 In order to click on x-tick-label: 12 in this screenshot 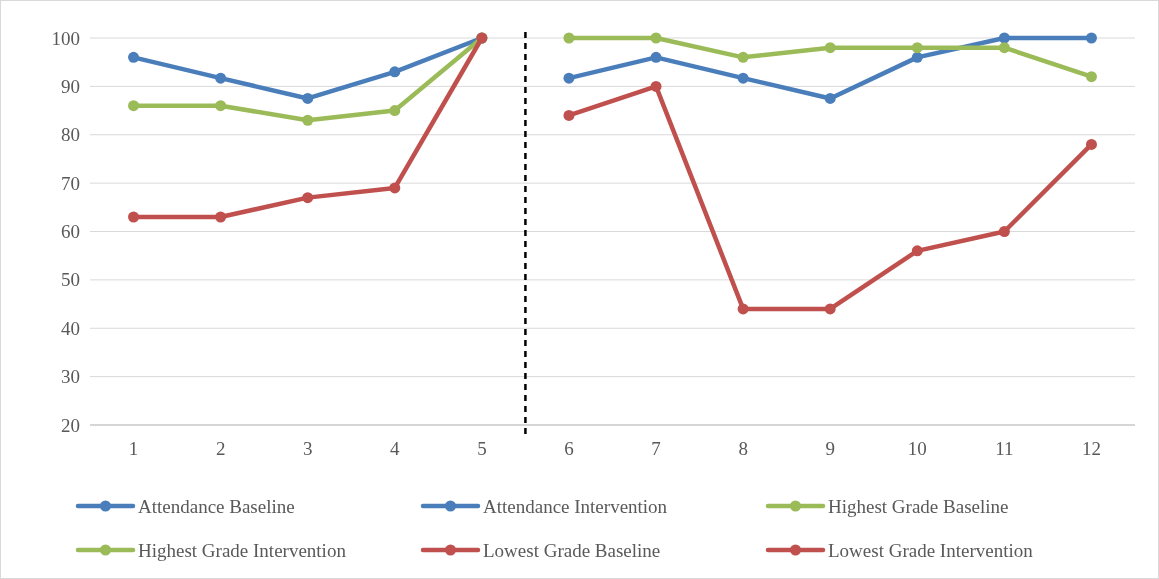, I will do `click(1091, 448)`.